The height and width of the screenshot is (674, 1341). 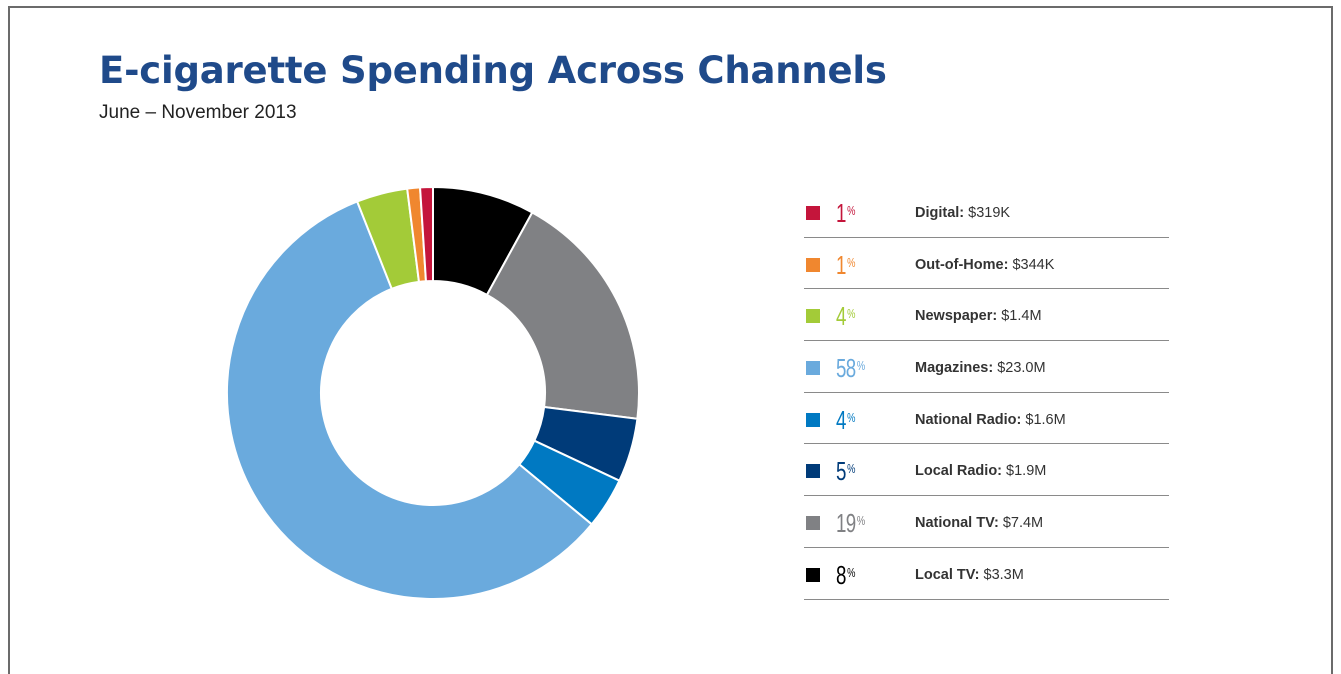 I want to click on legend-item: 58% Magazines: $23.0M, so click(x=986, y=367).